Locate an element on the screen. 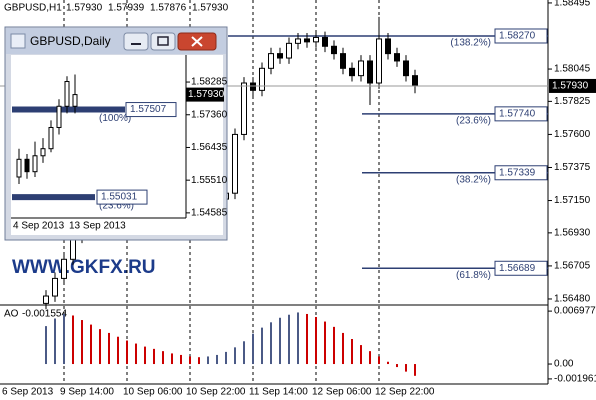 The image size is (596, 400). fib-ratio: (138.2%) is located at coordinates (470, 43).